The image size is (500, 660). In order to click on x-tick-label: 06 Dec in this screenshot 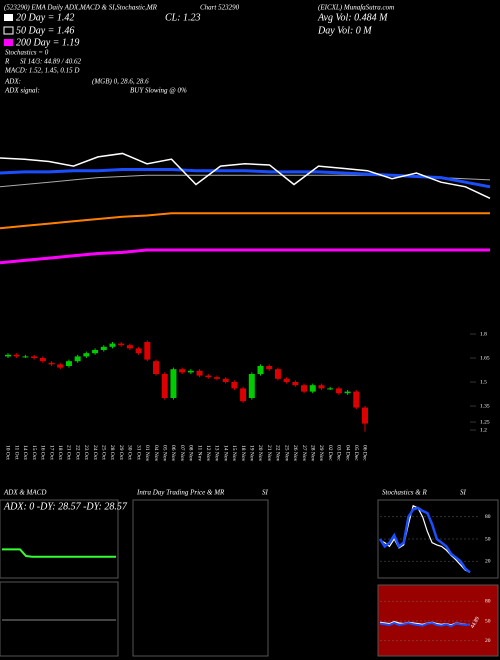, I will do `click(365, 453)`.